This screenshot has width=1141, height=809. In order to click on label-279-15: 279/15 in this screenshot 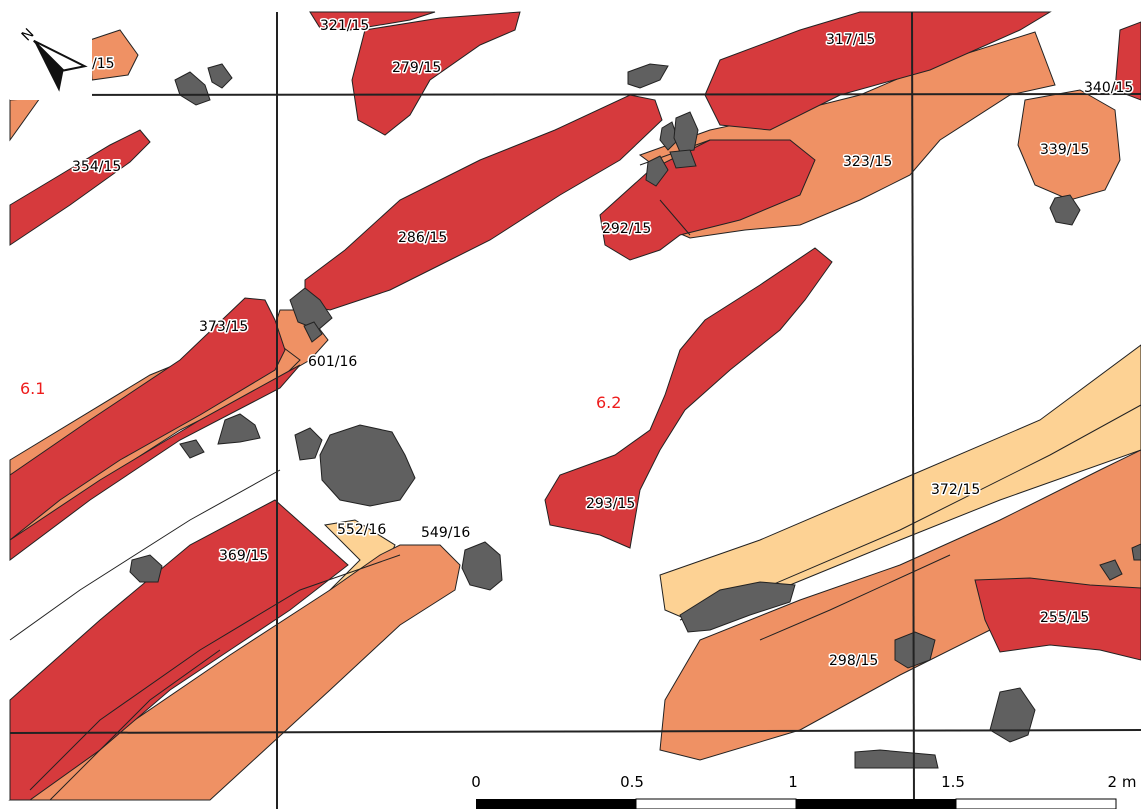, I will do `click(416, 68)`.